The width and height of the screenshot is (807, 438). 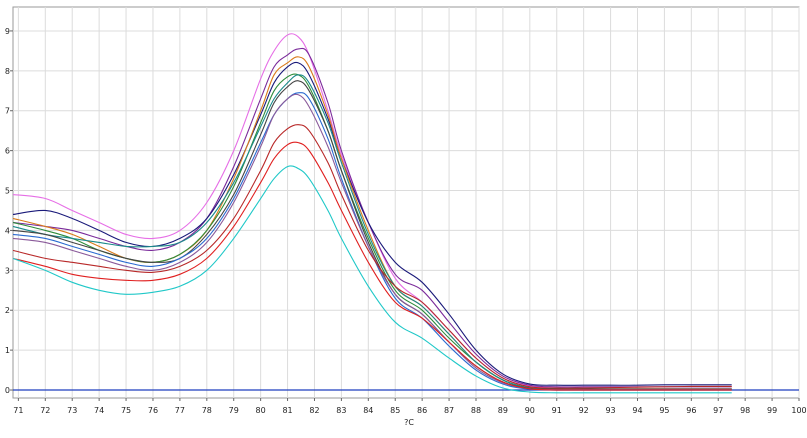 What do you see at coordinates (261, 410) in the screenshot?
I see `x-tick-label: 80` at bounding box center [261, 410].